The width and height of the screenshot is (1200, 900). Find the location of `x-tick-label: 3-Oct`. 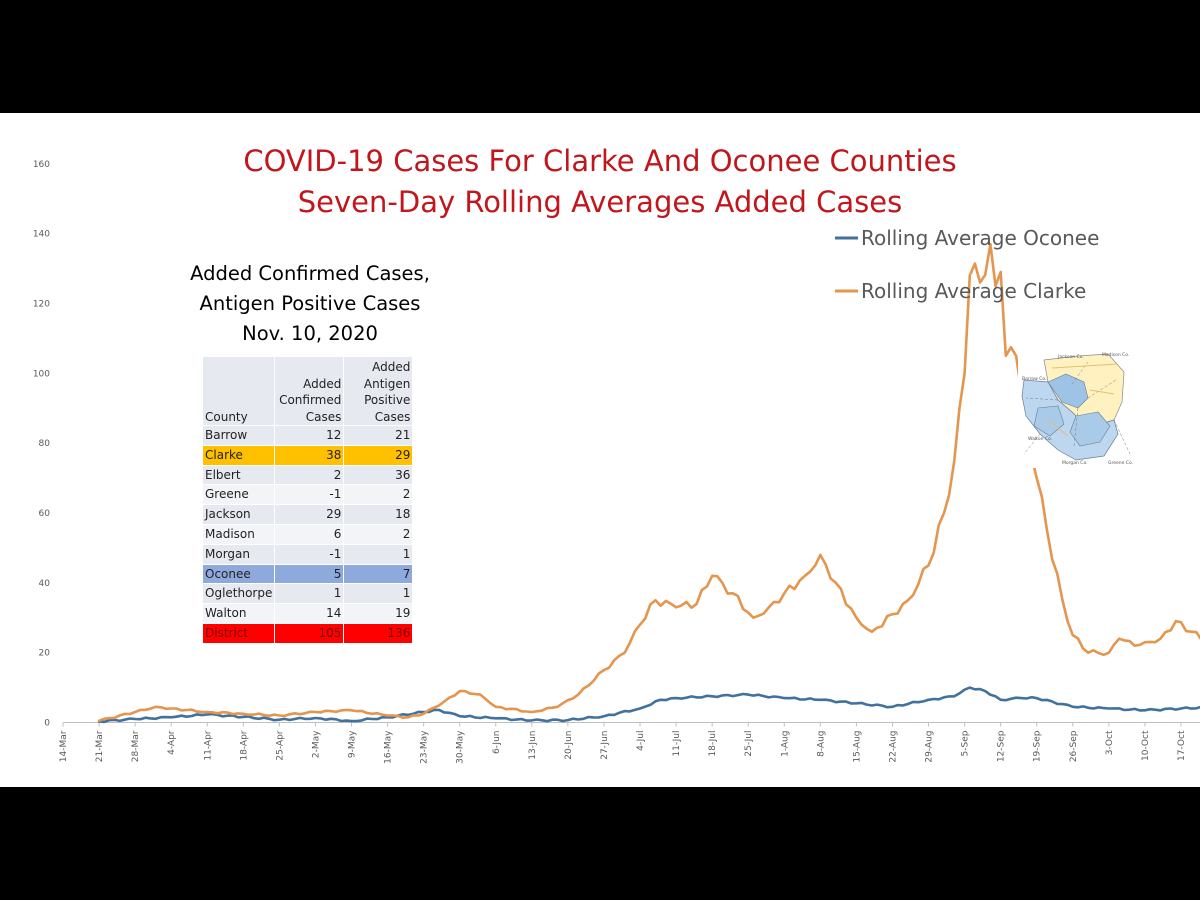

x-tick-label: 3-Oct is located at coordinates (1110, 742).